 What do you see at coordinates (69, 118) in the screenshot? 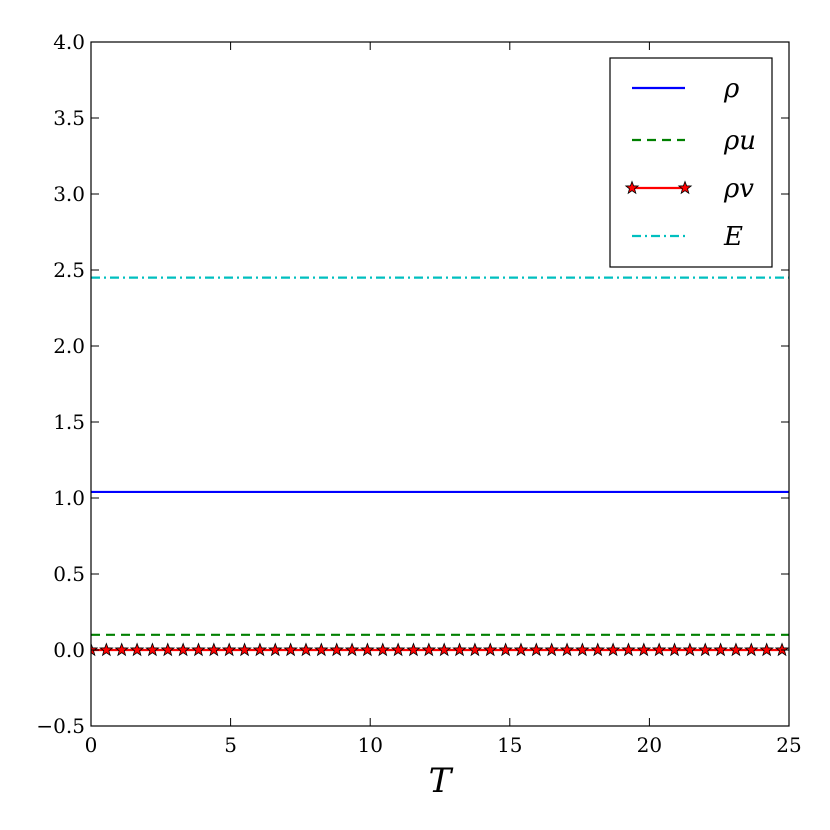
I see `y-tick-label: 3.5` at bounding box center [69, 118].